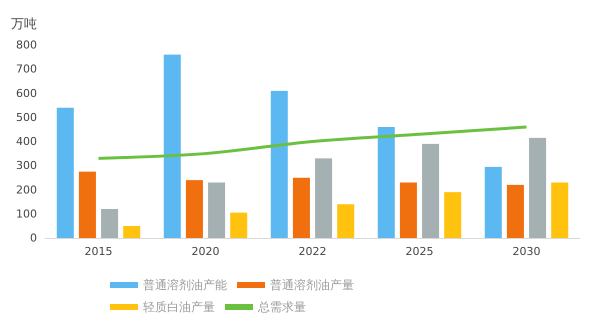 The width and height of the screenshot is (600, 320). I want to click on y-tick-label: 100, so click(26, 213).